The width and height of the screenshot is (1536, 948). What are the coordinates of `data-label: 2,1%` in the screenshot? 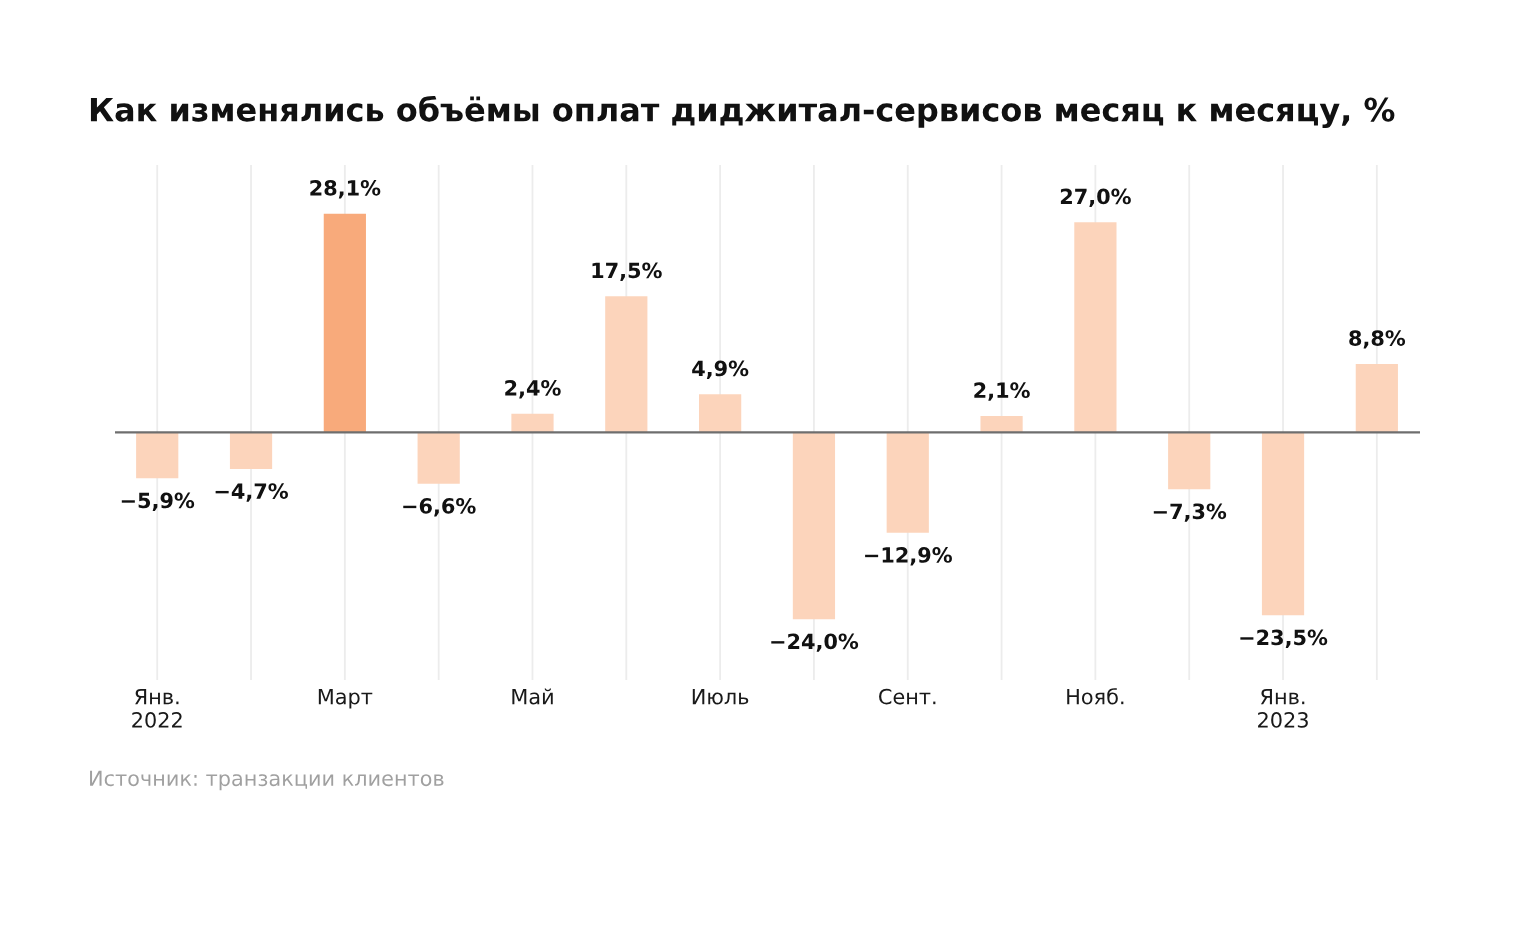 It's located at (1002, 391).